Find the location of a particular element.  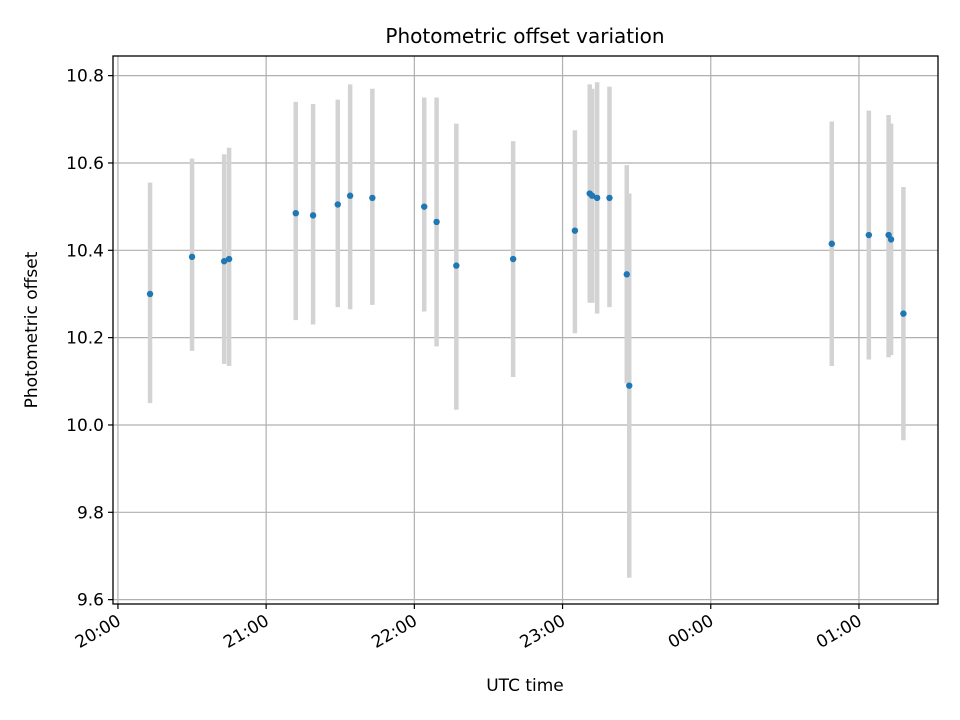

y-axis-ticks: 9.6 9.8 10.0 10.2 10.4 10.6 10.8 is located at coordinates (89, 339).